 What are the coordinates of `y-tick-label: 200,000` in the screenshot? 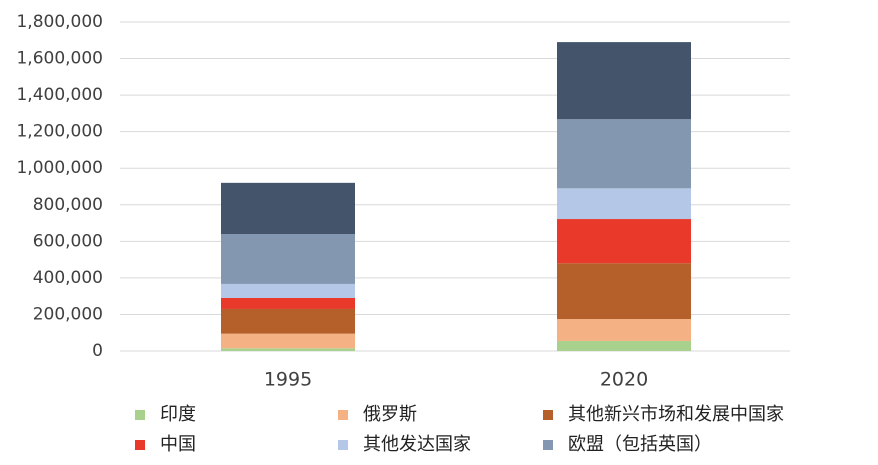 It's located at (68, 314).